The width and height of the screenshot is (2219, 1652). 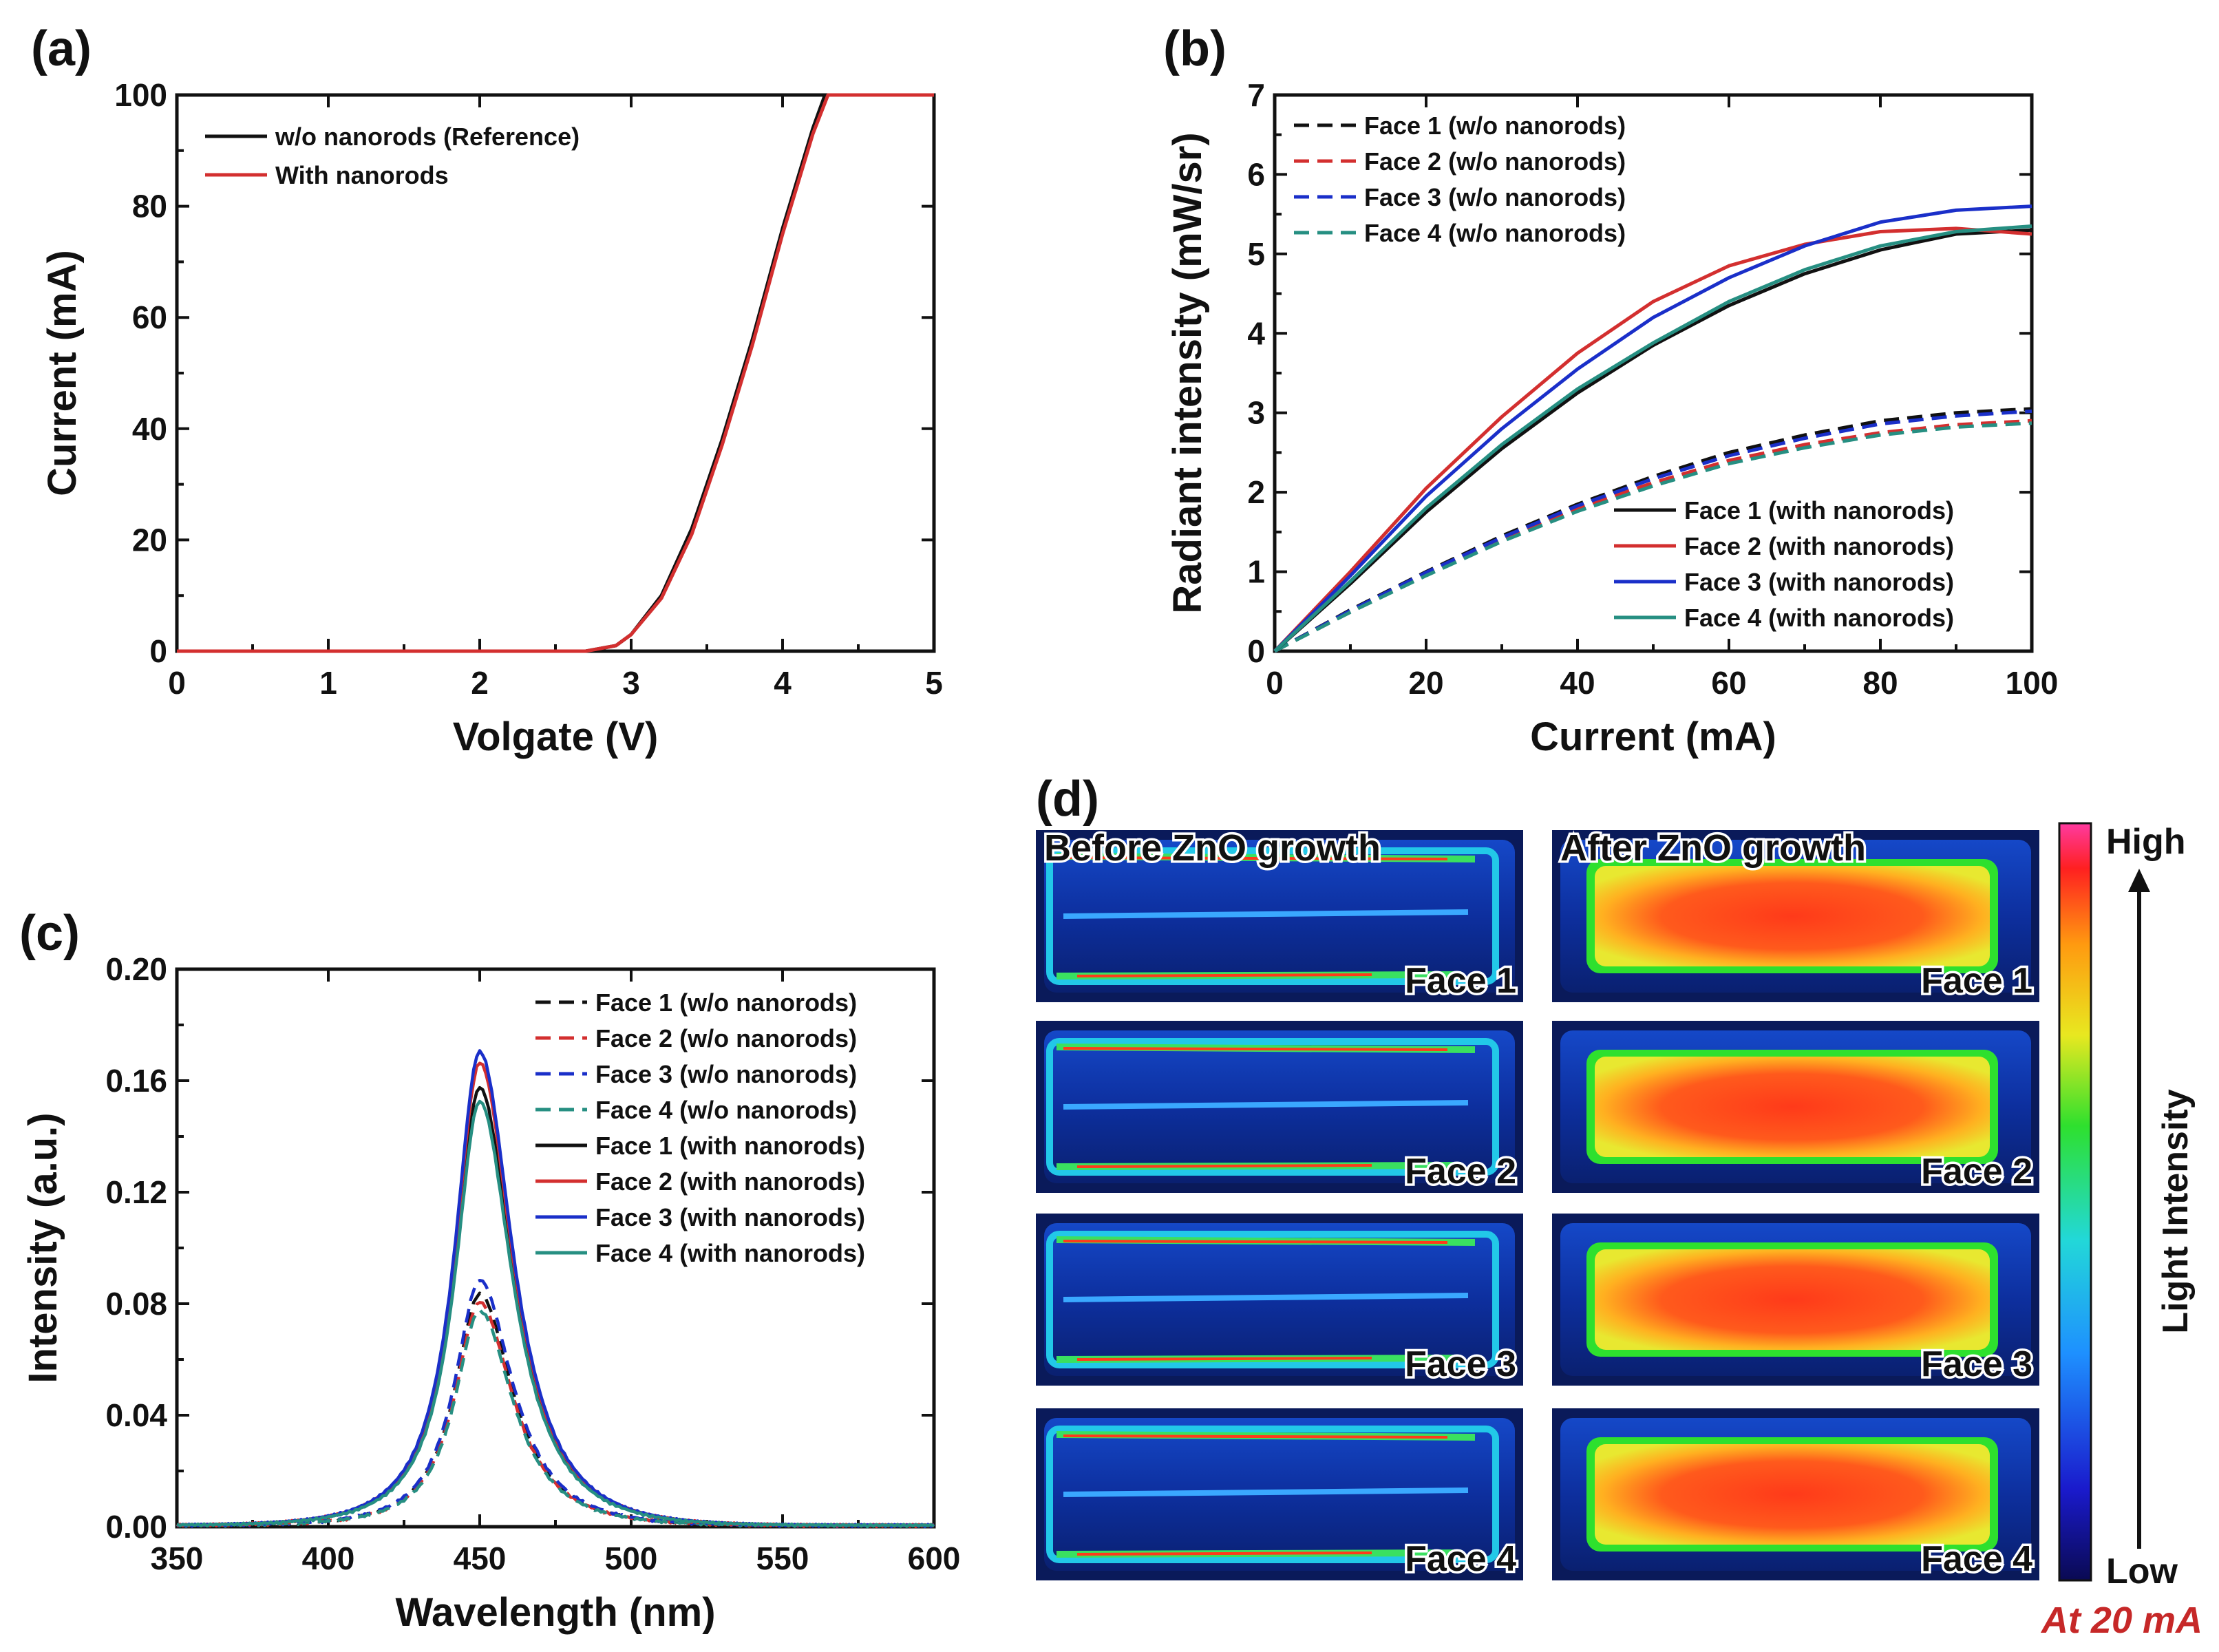 What do you see at coordinates (1460, 981) in the screenshot?
I see `before-face-1-label: Face 1` at bounding box center [1460, 981].